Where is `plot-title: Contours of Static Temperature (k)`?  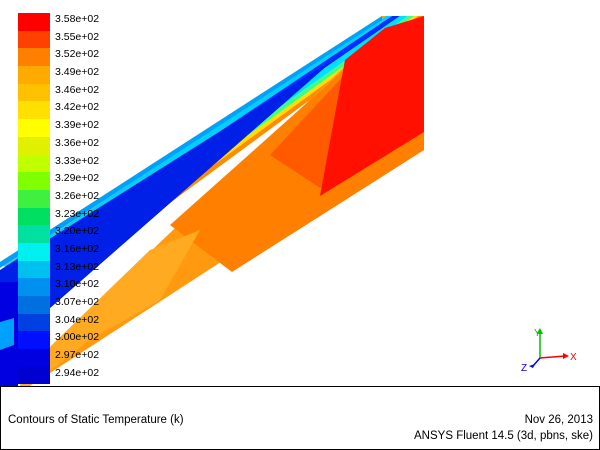 plot-title: Contours of Static Temperature (k) is located at coordinates (96, 420).